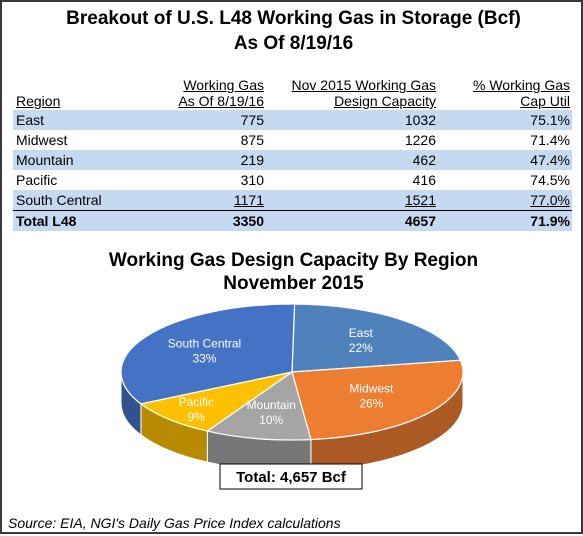 The width and height of the screenshot is (583, 536). Describe the element at coordinates (376, 338) in the screenshot. I see `pie-slice-east` at that location.